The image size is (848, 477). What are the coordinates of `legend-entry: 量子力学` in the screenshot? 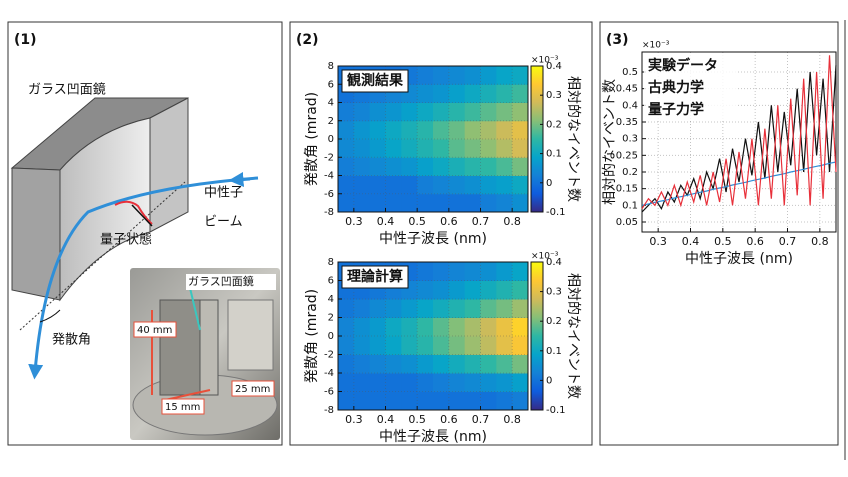 It's located at (676, 109).